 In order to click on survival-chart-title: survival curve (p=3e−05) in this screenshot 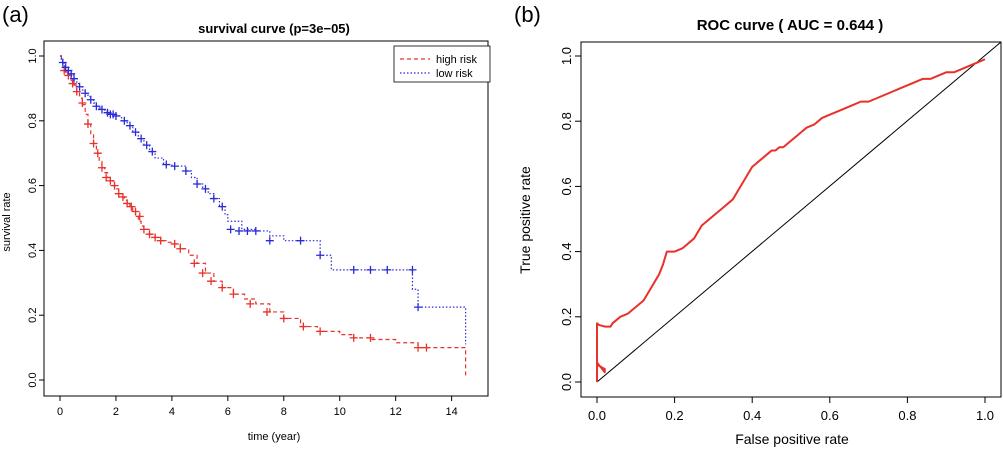, I will do `click(274, 28)`.